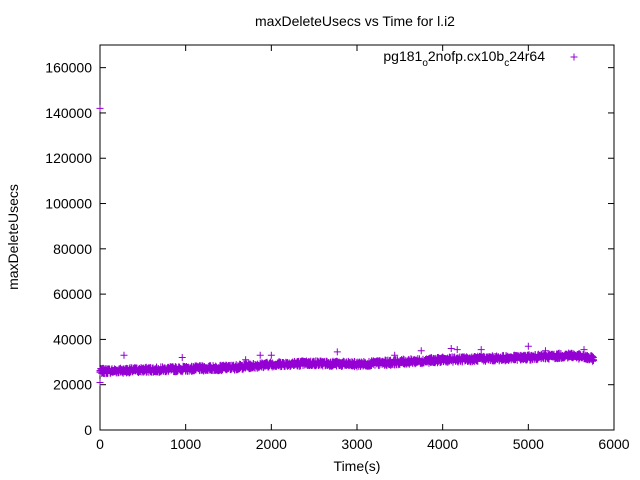 The width and height of the screenshot is (640, 480). Describe the element at coordinates (185, 444) in the screenshot. I see `x-tick-label: 1000` at that location.